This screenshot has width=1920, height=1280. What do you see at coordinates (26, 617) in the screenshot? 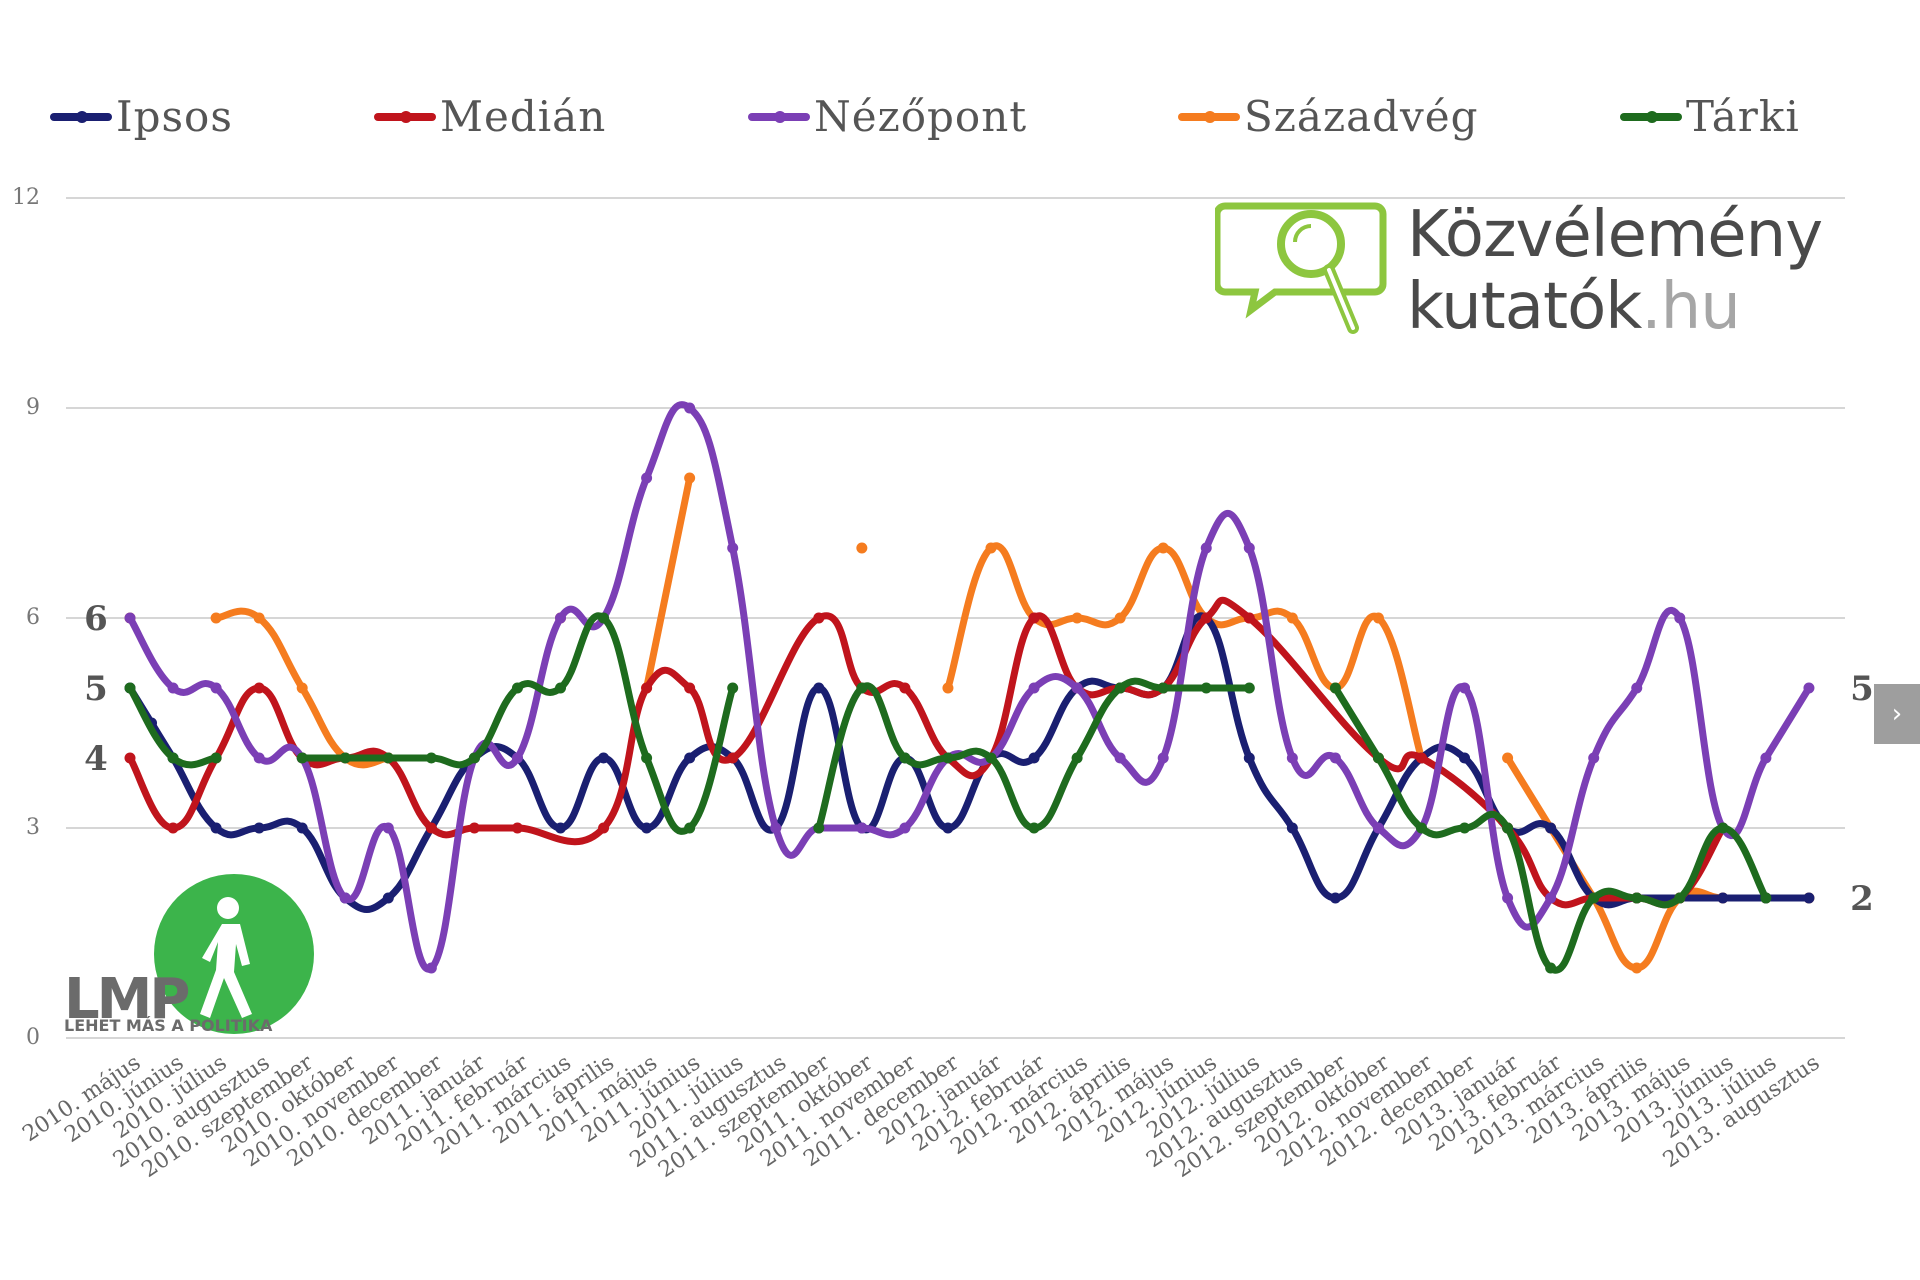
I see `y-axis-ticks: 0 3 6 9 12` at bounding box center [26, 617].